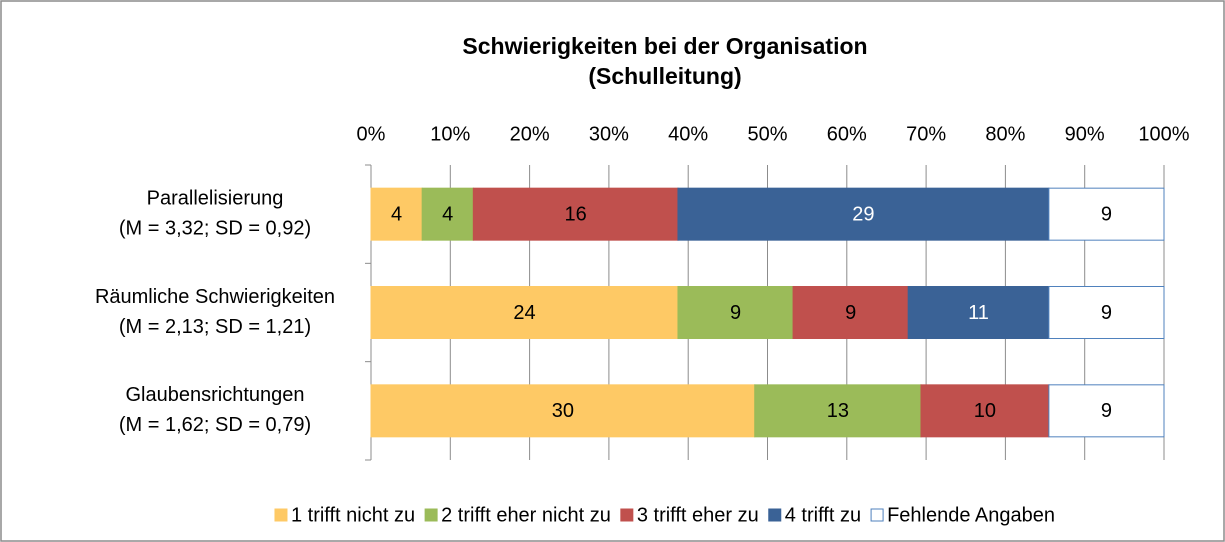 Image resolution: width=1225 pixels, height=542 pixels. Describe the element at coordinates (926, 134) in the screenshot. I see `x-tick-label: 70%` at that location.